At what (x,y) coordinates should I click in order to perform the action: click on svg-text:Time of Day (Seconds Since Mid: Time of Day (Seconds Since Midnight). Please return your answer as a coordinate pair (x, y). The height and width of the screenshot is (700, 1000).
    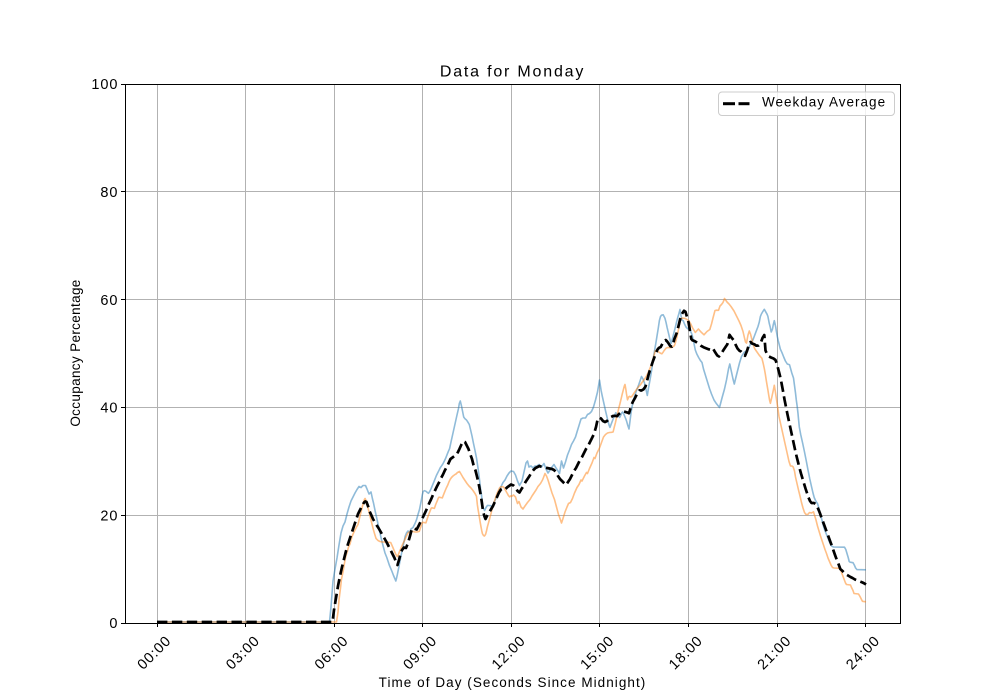
    Looking at the image, I should click on (513, 682).